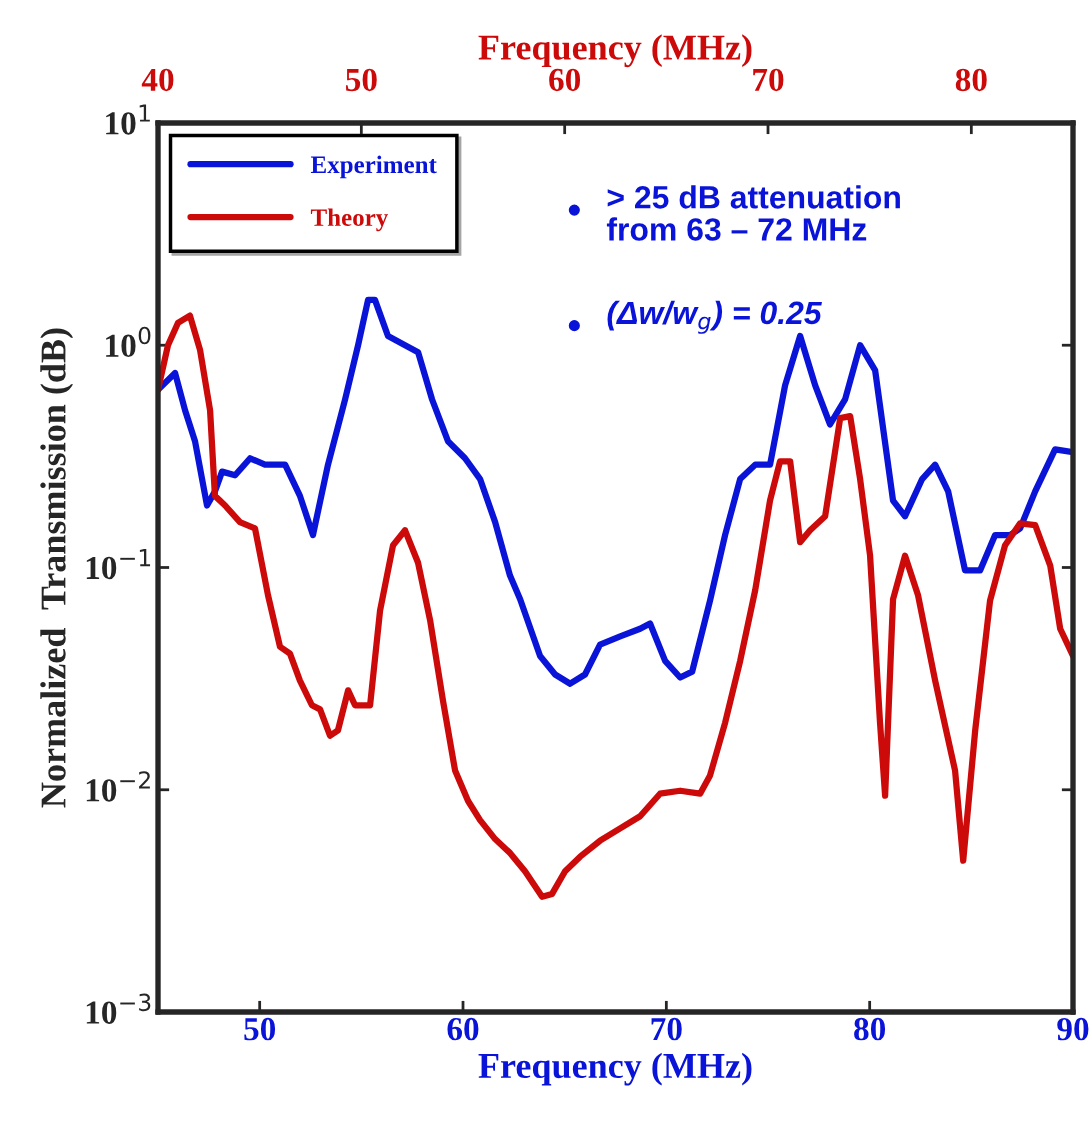 The height and width of the screenshot is (1128, 1092). Describe the element at coordinates (463, 1029) in the screenshot. I see `x-tick-label: 60` at that location.